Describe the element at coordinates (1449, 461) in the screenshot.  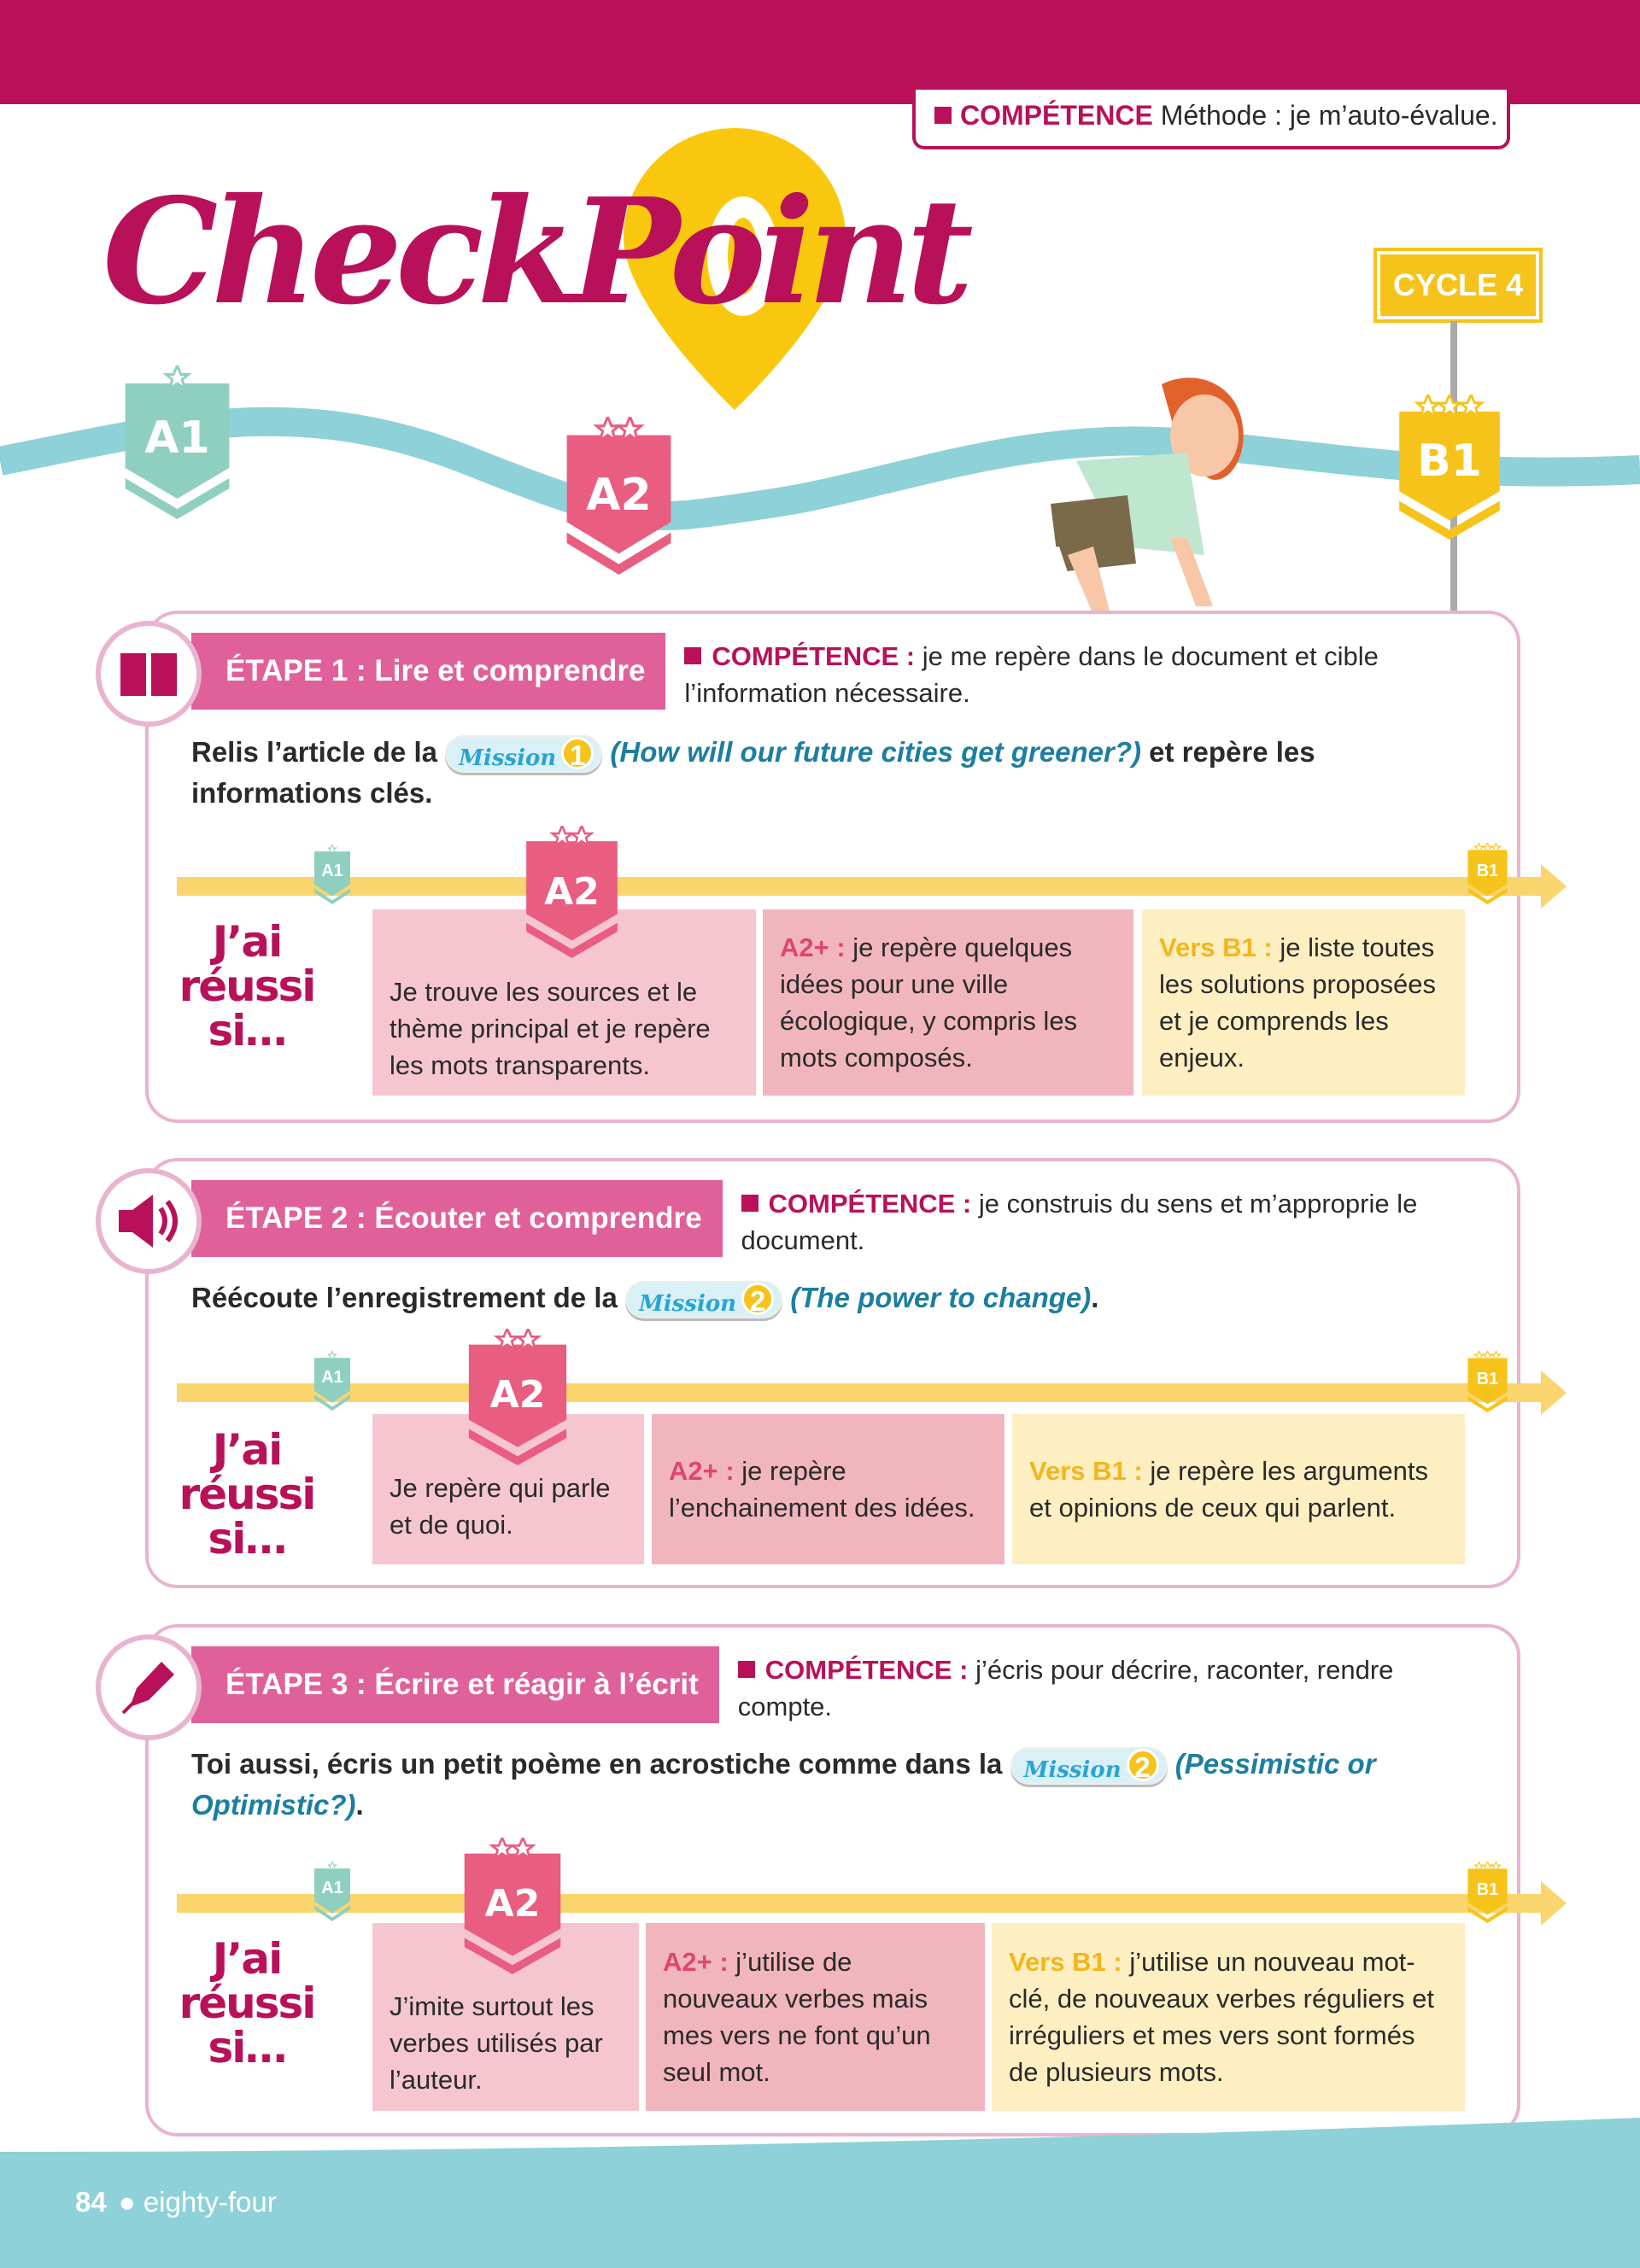
I see `badge-label: B1` at that location.